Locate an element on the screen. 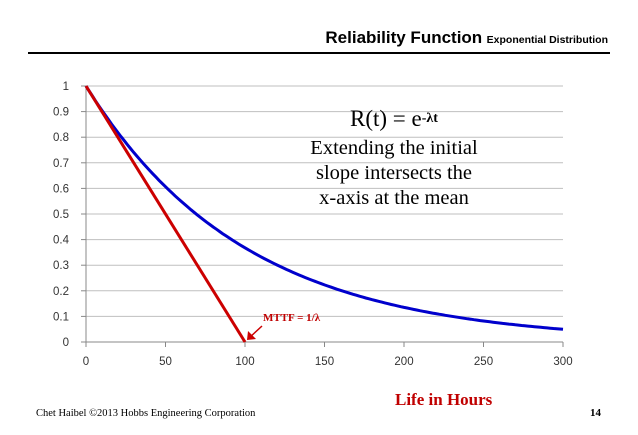 The image size is (638, 435). y-tick-label: 0 is located at coordinates (66, 343).